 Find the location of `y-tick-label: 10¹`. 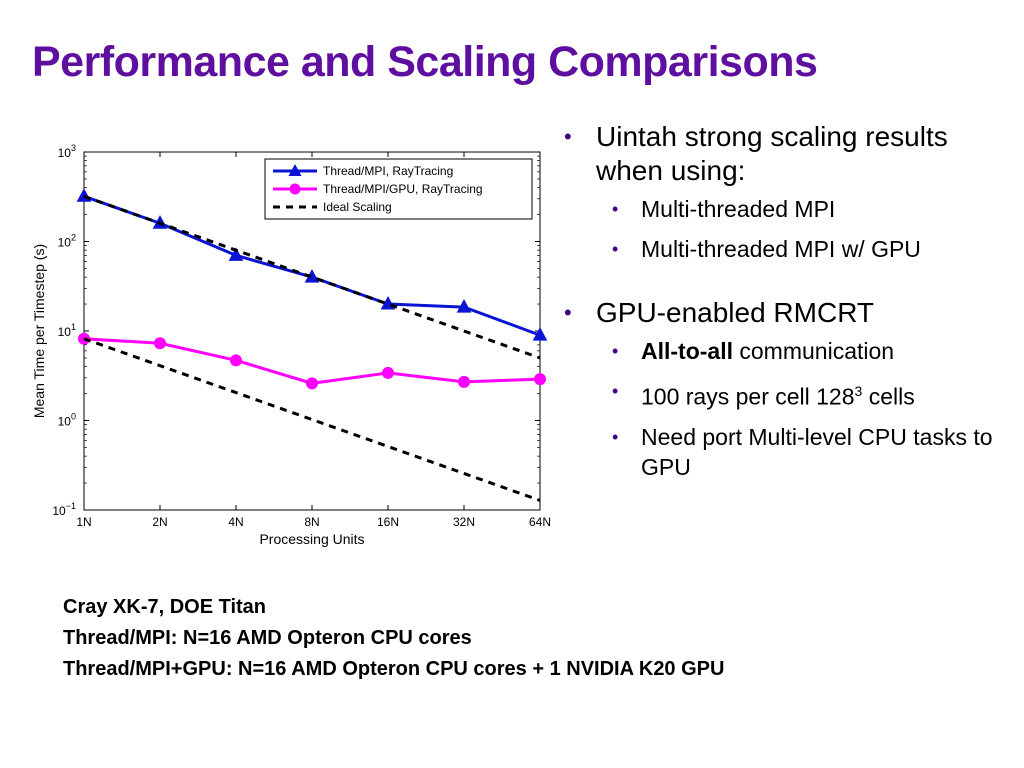

y-tick-label: 10¹ is located at coordinates (67, 330).